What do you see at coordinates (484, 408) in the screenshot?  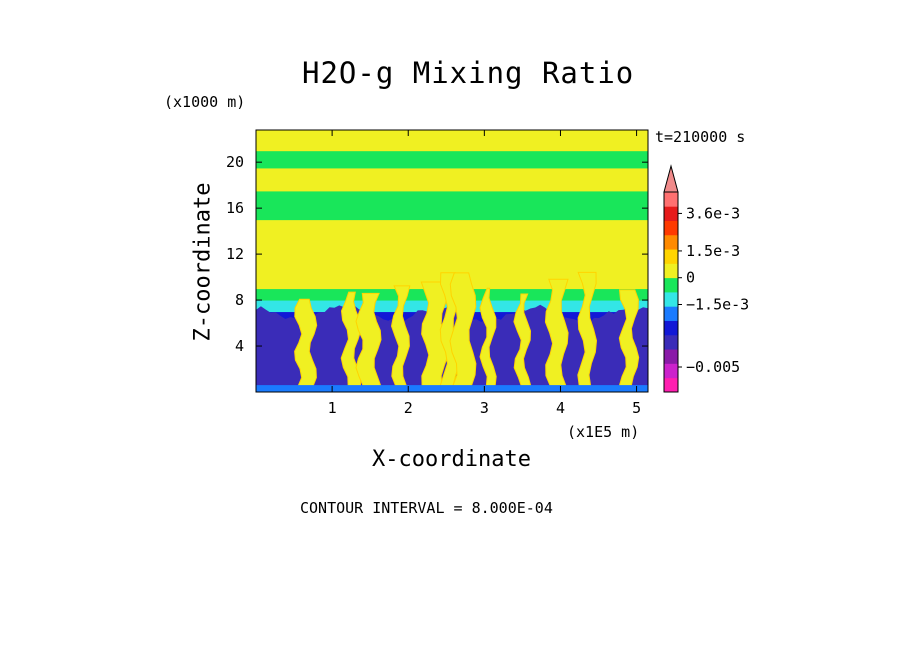 I see `x-tick-label: 3` at bounding box center [484, 408].